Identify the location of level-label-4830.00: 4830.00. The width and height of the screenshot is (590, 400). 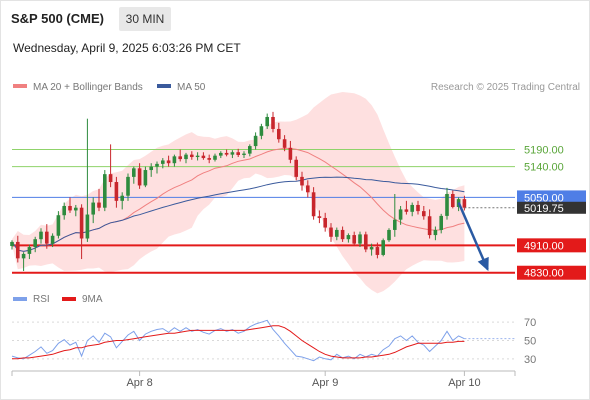
(544, 274).